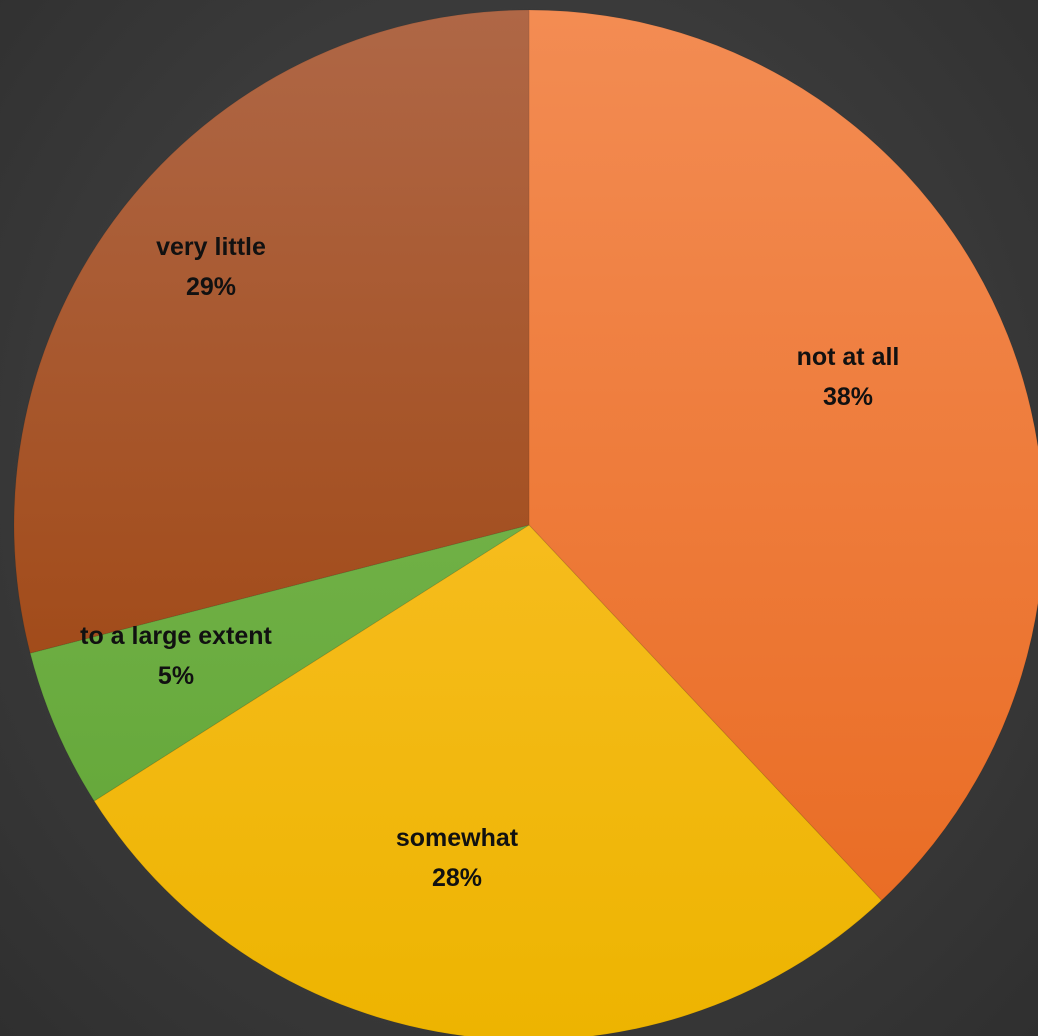 This screenshot has height=1036, width=1038. Describe the element at coordinates (211, 287) in the screenshot. I see `slice-value-label-very-little: 29%` at that location.